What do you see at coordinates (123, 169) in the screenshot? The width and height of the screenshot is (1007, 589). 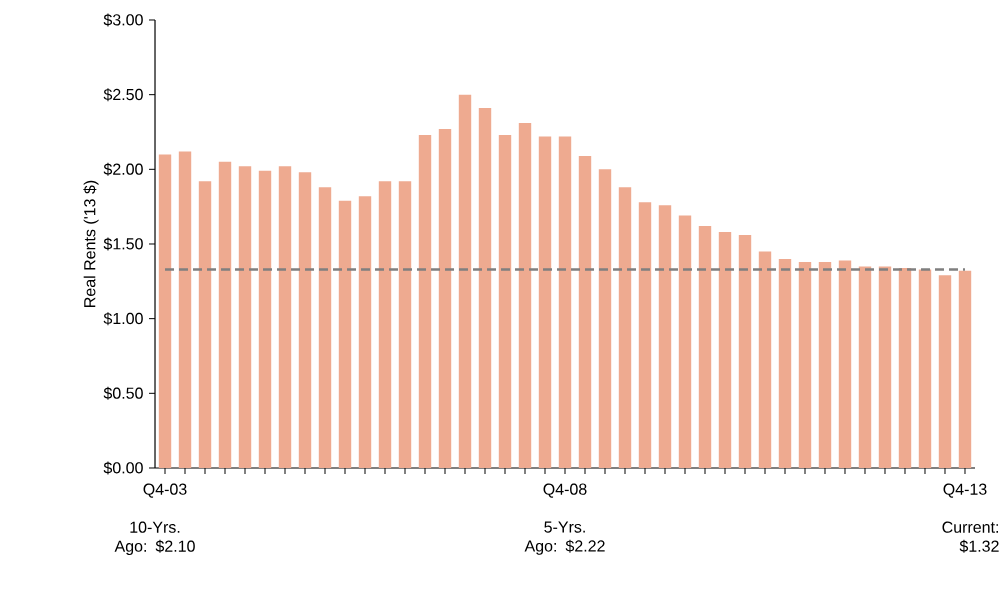 I see `y-tick-label: $2.00` at bounding box center [123, 169].